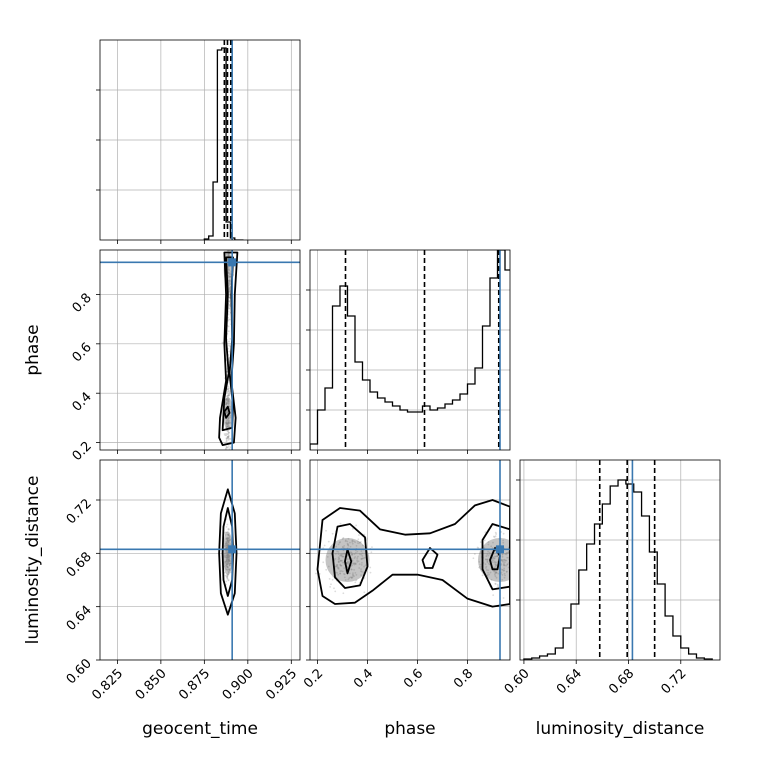 The width and height of the screenshot is (760, 760). I want to click on 2d-phase-lumdist-truth-marker, so click(500, 549).